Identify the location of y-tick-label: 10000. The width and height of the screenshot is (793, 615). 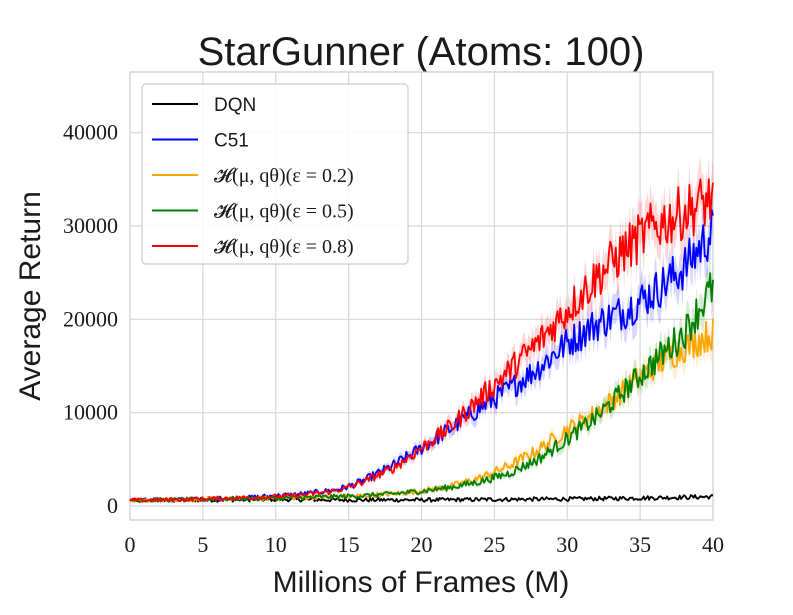
(90, 412).